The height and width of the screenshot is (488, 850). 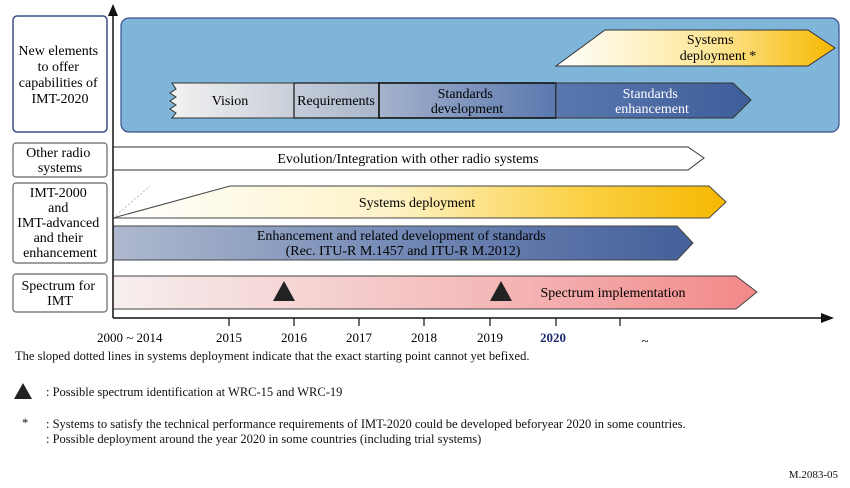 What do you see at coordinates (718, 48) in the screenshot?
I see `imt2020-deployment-label: Systems deployment *` at bounding box center [718, 48].